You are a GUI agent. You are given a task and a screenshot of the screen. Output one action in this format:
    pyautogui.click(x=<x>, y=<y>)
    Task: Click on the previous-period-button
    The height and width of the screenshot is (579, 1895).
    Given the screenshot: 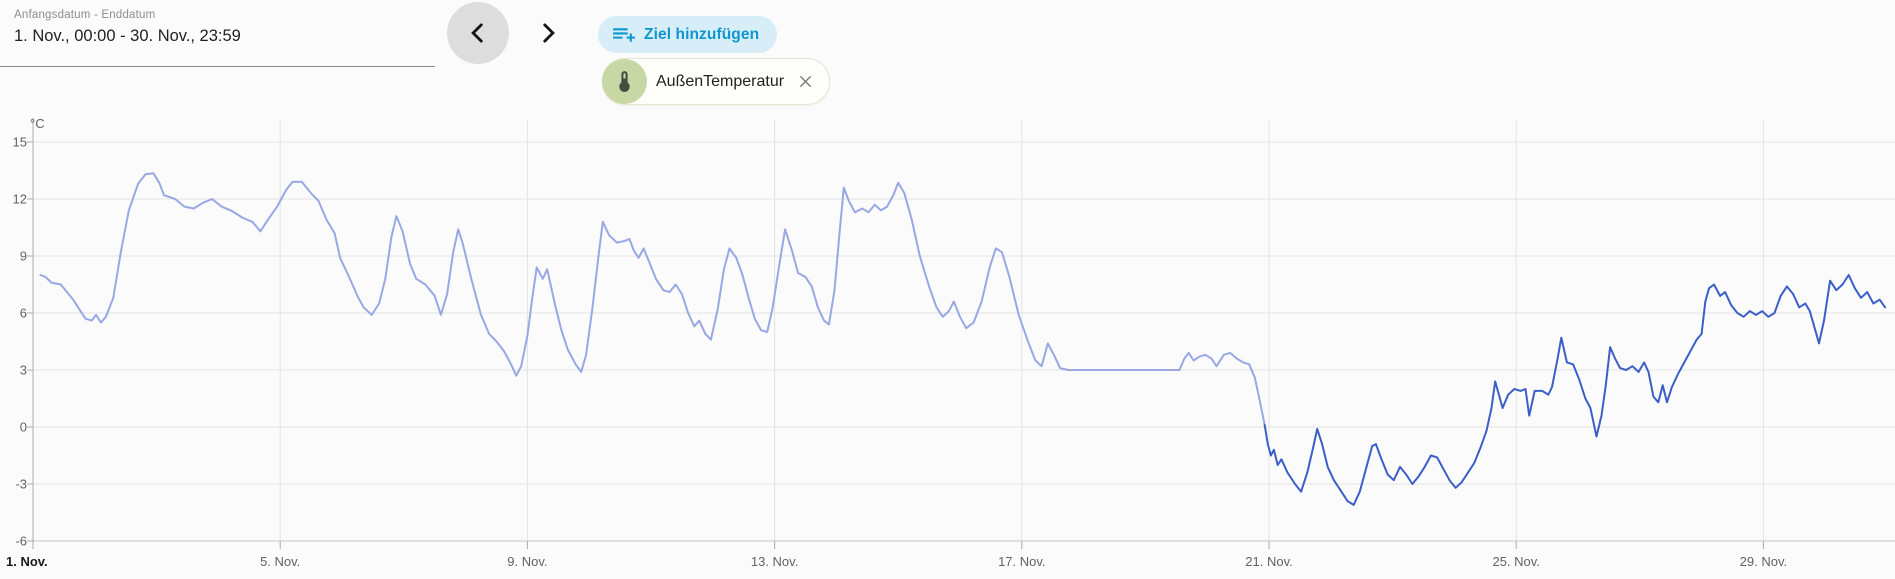 What is the action you would take?
    pyautogui.click(x=478, y=33)
    